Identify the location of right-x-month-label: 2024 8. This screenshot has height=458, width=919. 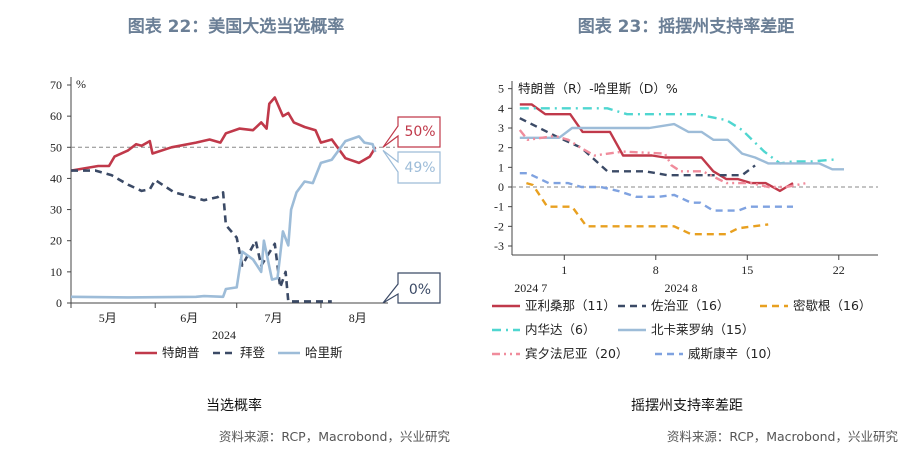
(681, 288).